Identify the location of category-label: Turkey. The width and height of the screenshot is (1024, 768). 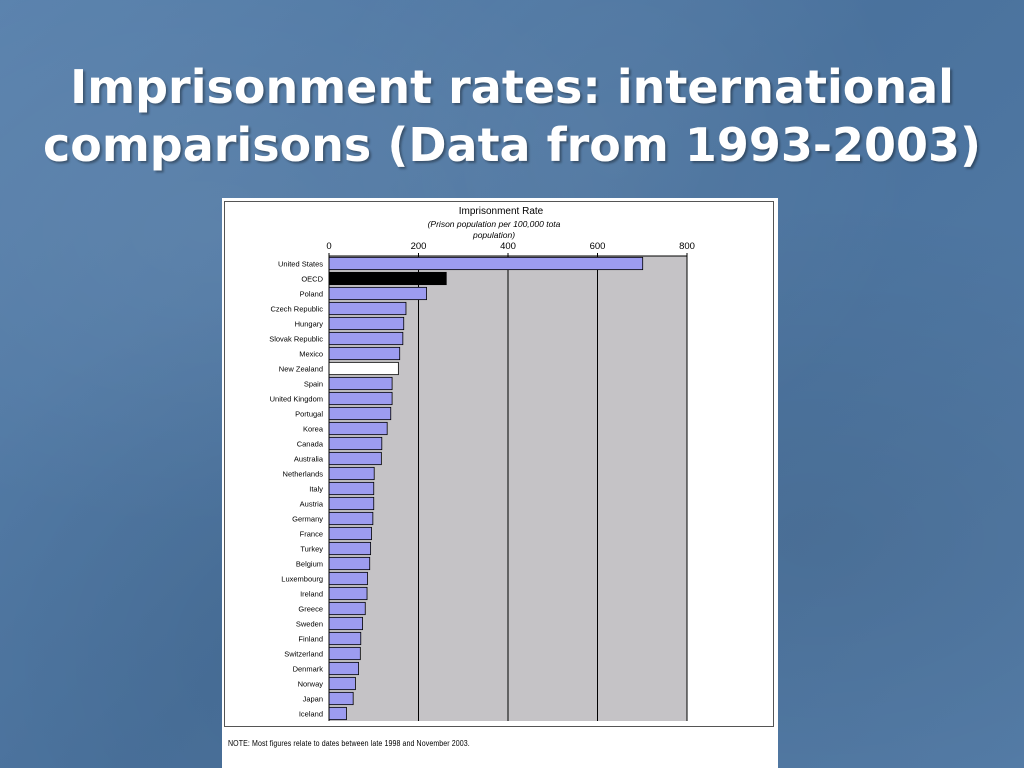
(311, 549).